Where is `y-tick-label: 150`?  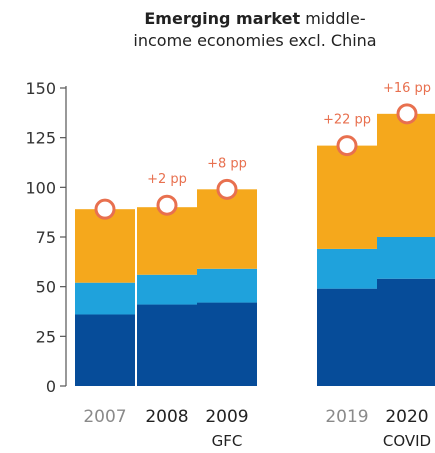 y-tick-label: 150 is located at coordinates (40, 88).